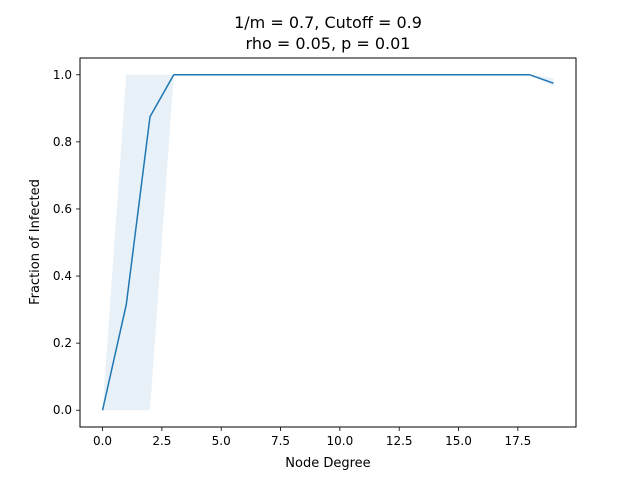  I want to click on x-tick-label: 12.5, so click(399, 441).